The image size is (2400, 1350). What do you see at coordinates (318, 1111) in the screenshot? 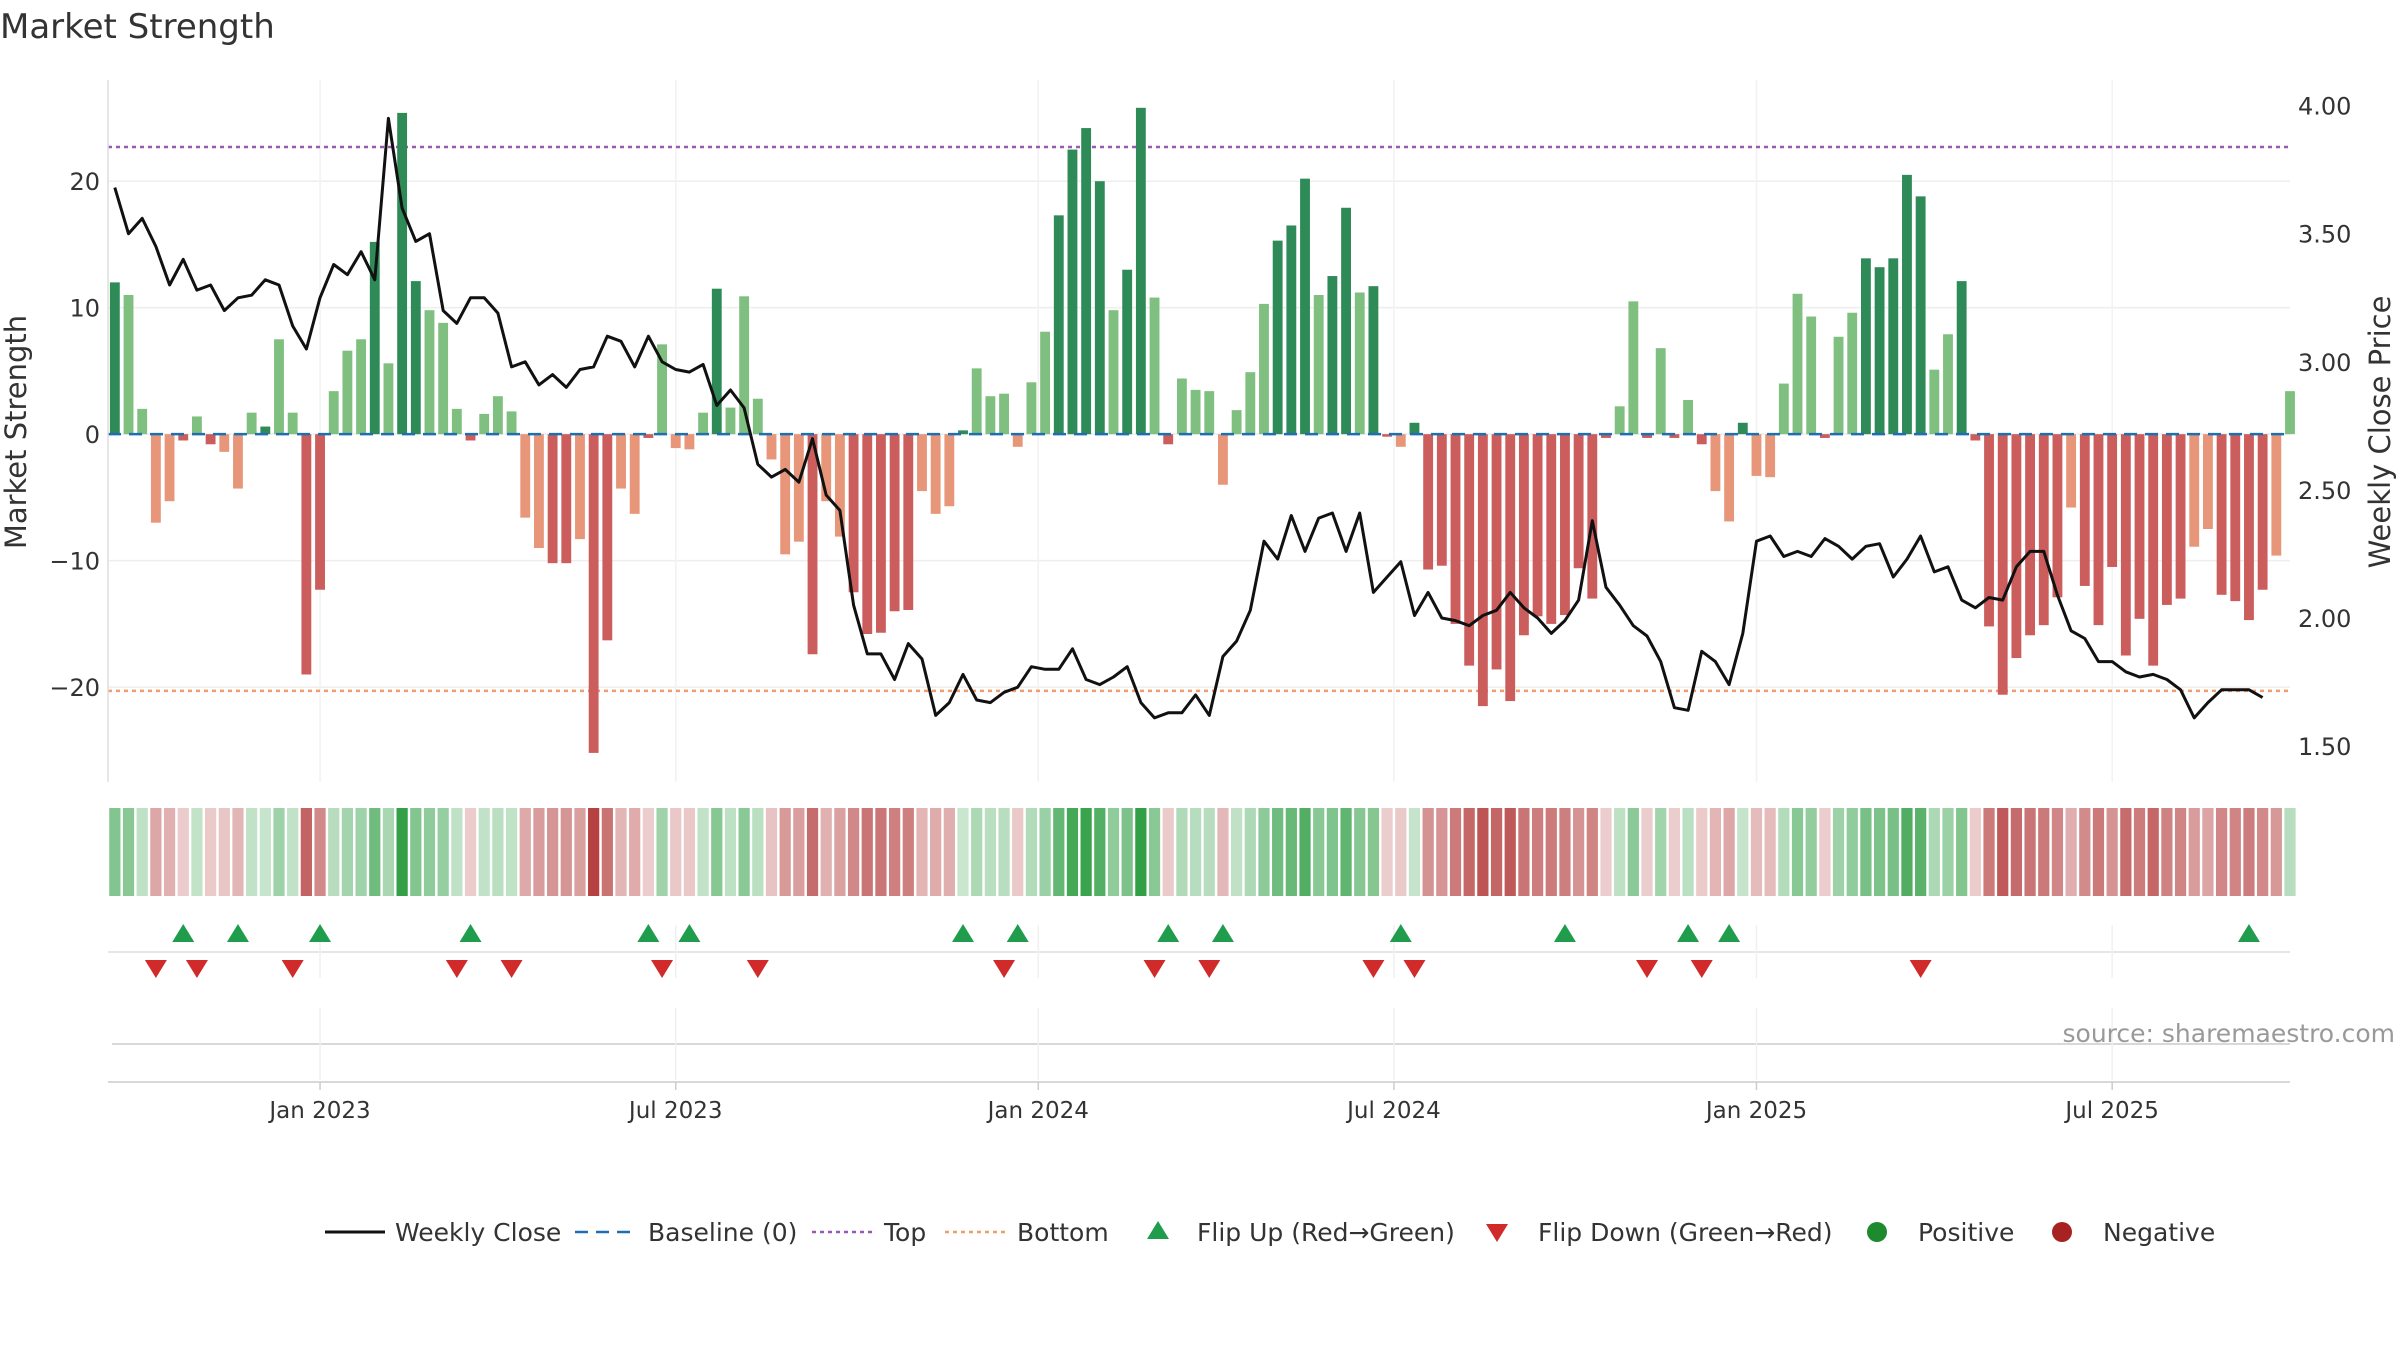
I see `x-tick-label-0: Jan 2023` at bounding box center [318, 1111].